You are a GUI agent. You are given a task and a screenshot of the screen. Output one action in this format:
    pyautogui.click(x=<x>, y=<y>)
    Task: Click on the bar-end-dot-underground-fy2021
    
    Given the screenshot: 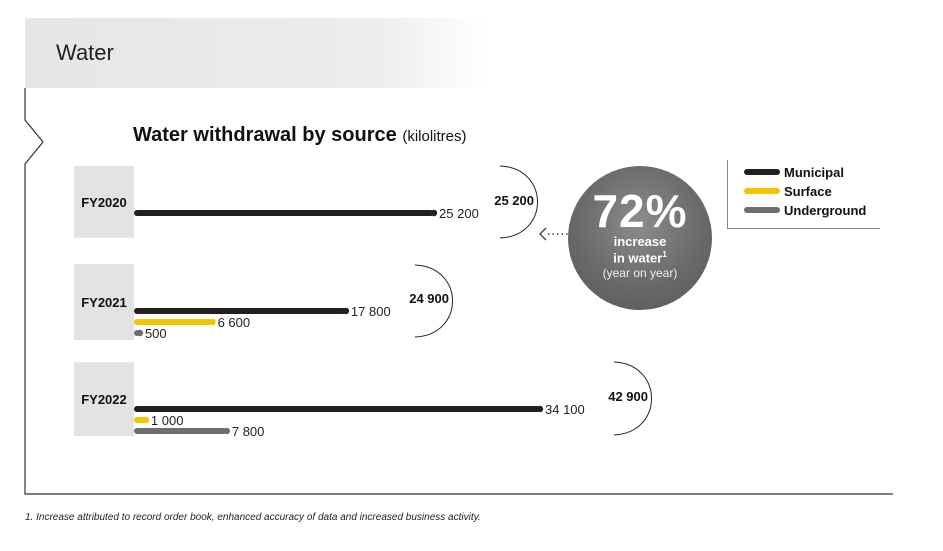 What is the action you would take?
    pyautogui.click(x=140, y=333)
    